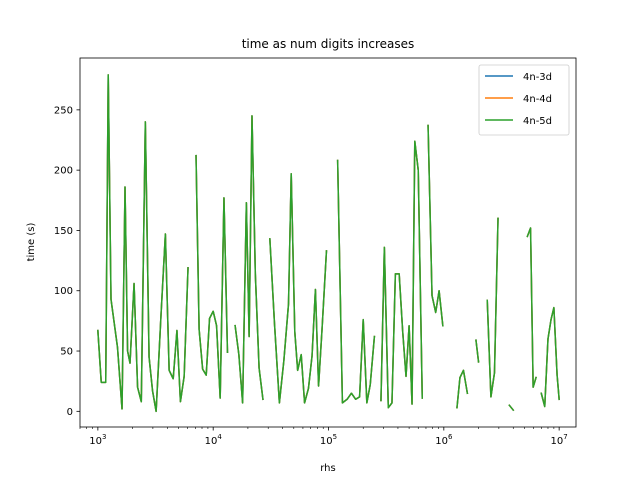  I want to click on y-tick-label: 0, so click(70, 412).